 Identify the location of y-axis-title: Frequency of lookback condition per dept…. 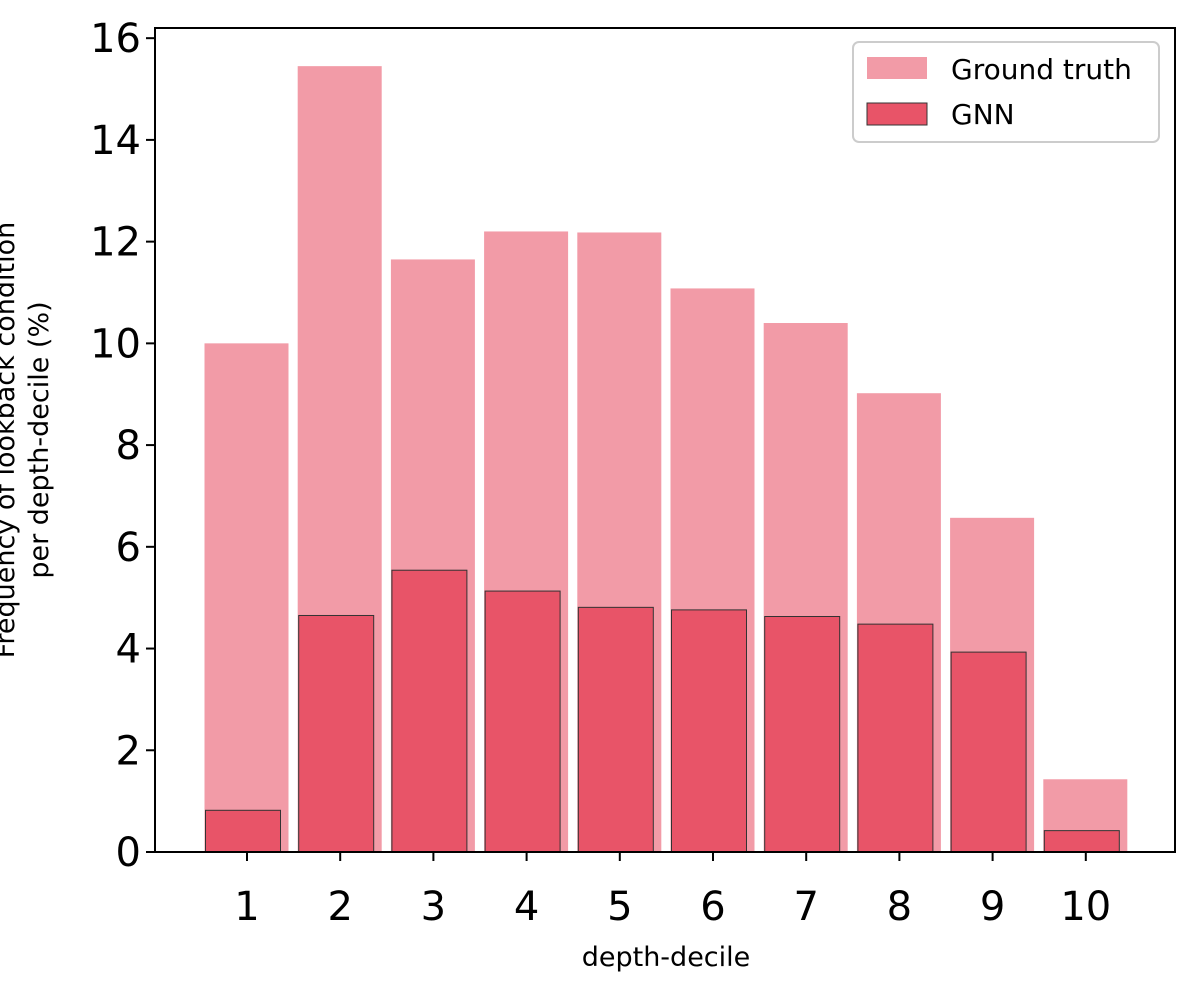
(27, 440).